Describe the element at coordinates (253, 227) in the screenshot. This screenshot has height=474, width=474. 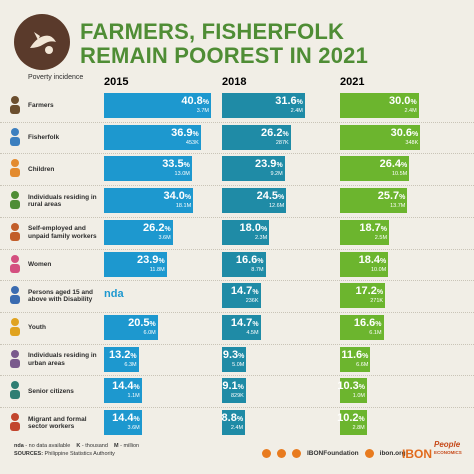
I see `data-label: 18.0%` at that location.